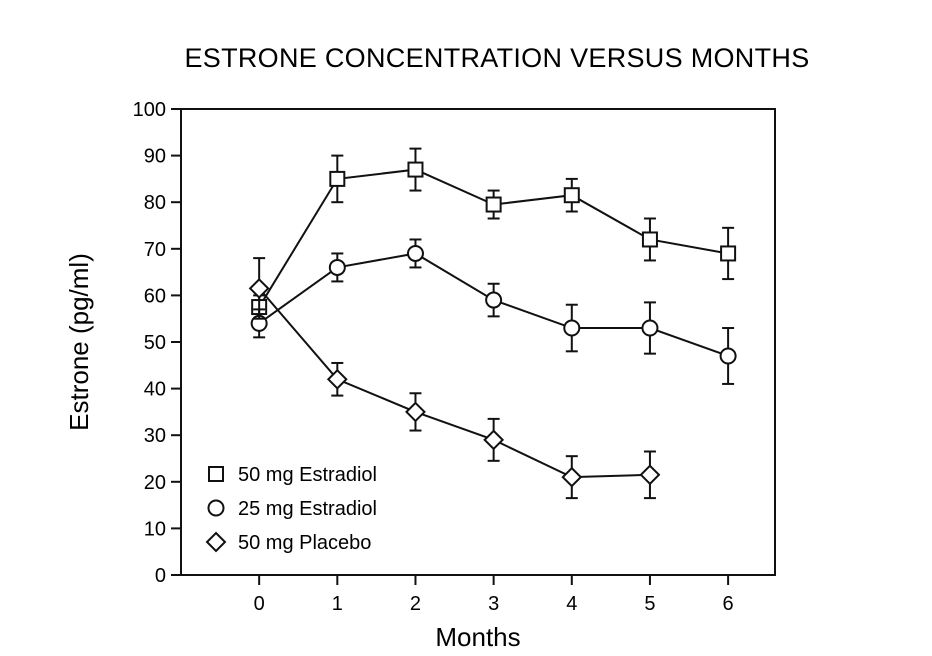 Image resolution: width=932 pixels, height=656 pixels. Describe the element at coordinates (493, 311) in the screenshot. I see `series-circle` at that location.